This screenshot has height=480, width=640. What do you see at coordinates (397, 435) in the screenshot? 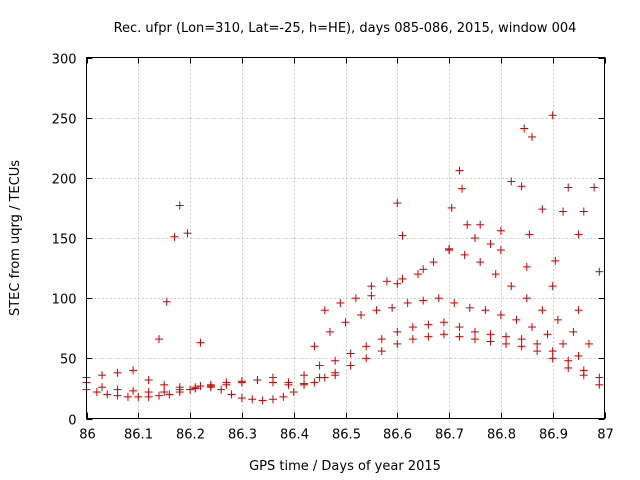
I see `x-tick-label: 86.6` at bounding box center [397, 435].